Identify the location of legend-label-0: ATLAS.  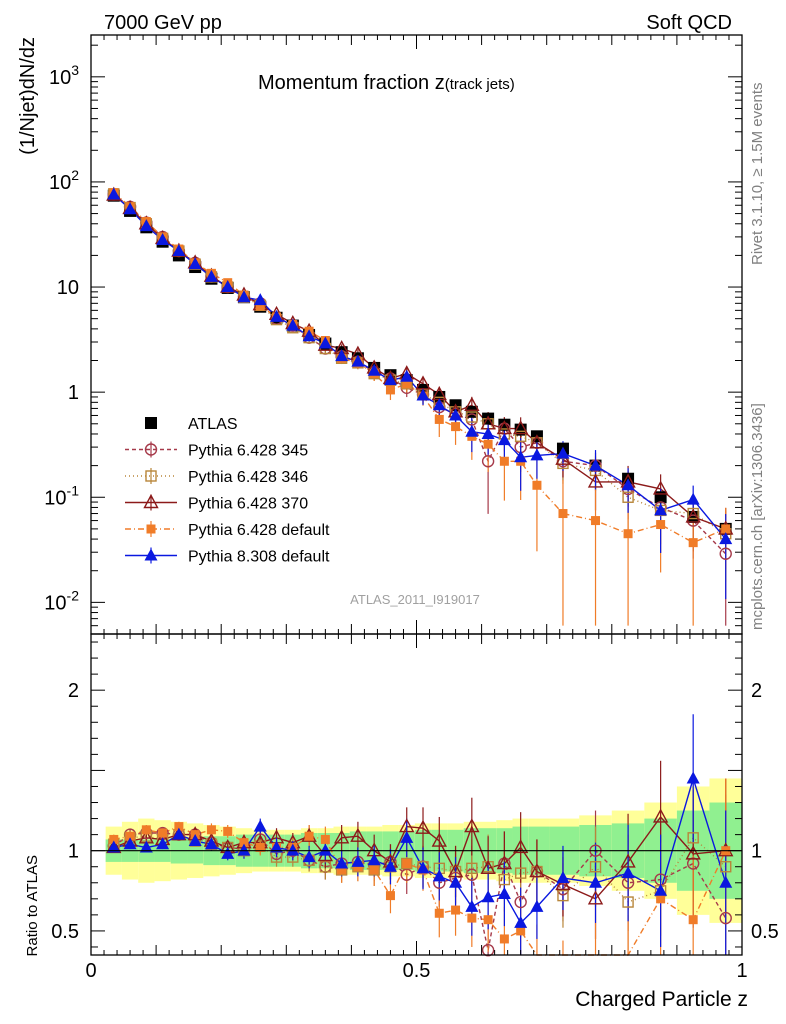
(213, 424).